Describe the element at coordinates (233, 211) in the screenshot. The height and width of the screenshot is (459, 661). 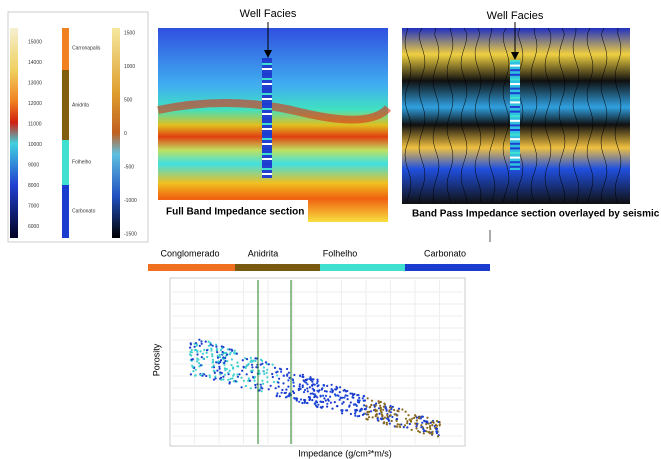
I see `caption-box` at that location.